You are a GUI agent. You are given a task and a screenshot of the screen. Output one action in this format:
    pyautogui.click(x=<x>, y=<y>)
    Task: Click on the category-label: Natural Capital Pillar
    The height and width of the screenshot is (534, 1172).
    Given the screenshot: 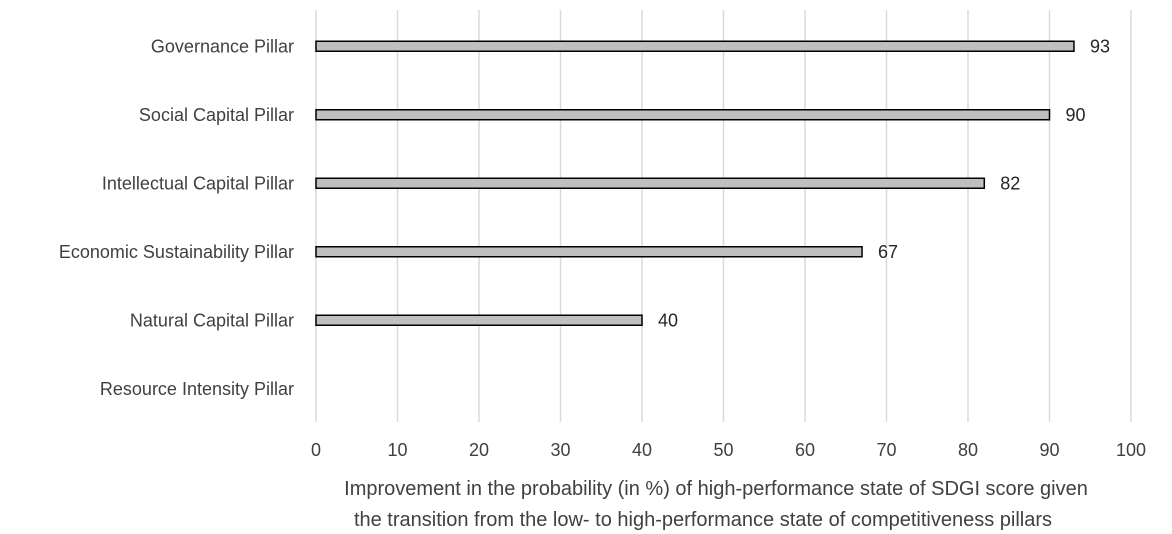 What is the action you would take?
    pyautogui.click(x=212, y=320)
    